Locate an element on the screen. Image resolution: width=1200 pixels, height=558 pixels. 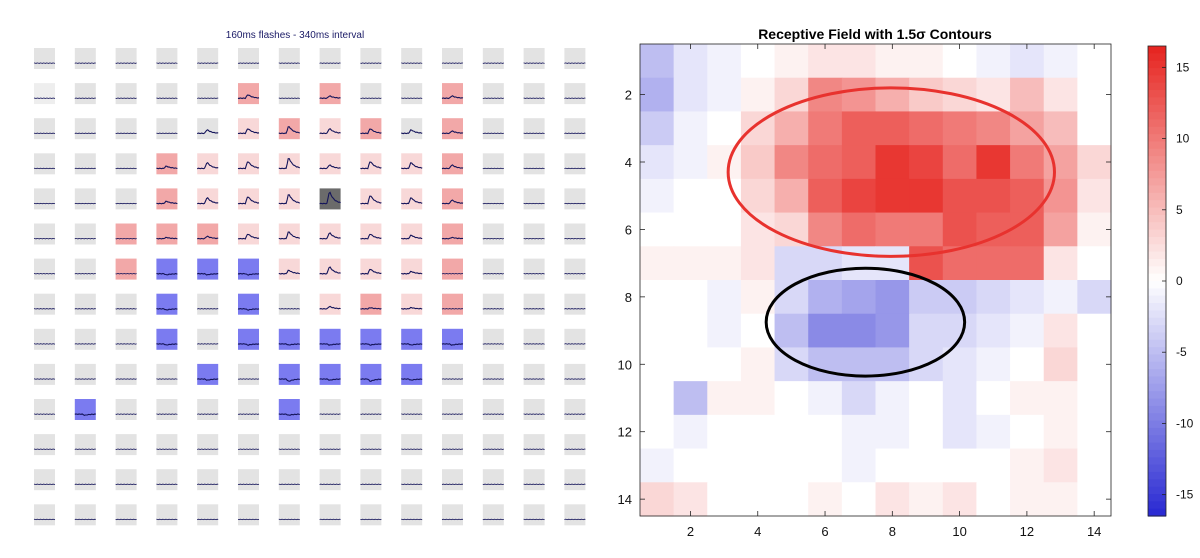
x-tick-label: 6 is located at coordinates (824, 531).